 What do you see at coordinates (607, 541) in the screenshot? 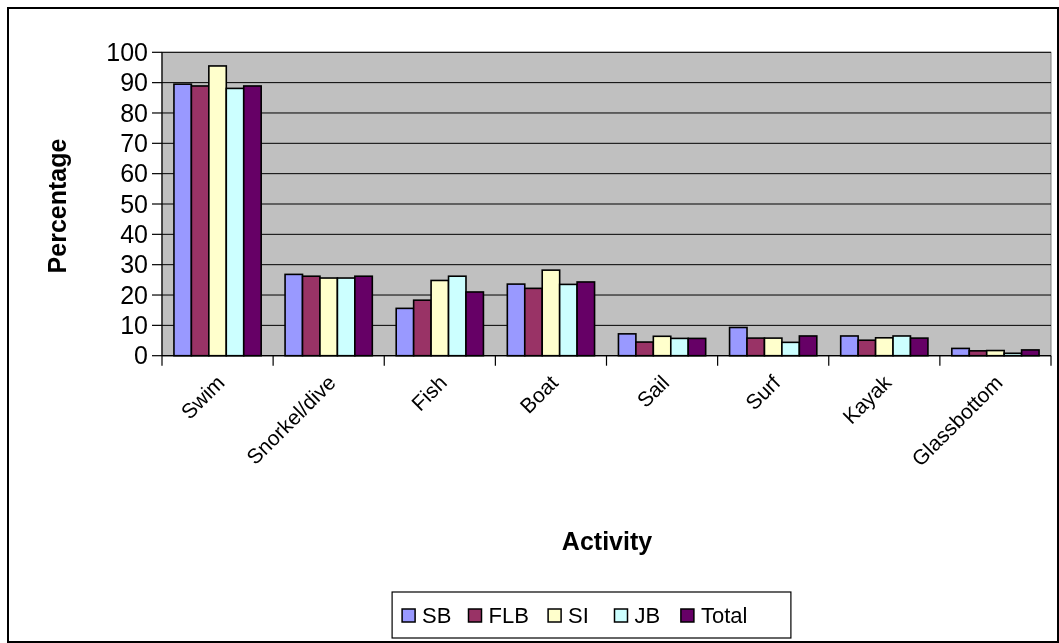
I see `x-axis-title: Activity` at bounding box center [607, 541].